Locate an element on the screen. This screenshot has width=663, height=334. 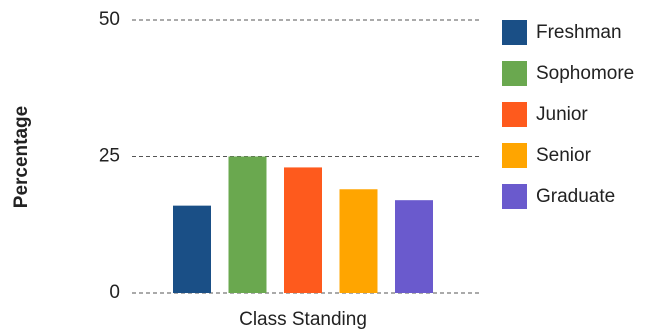
y-tick-label: 25 is located at coordinates (109, 156).